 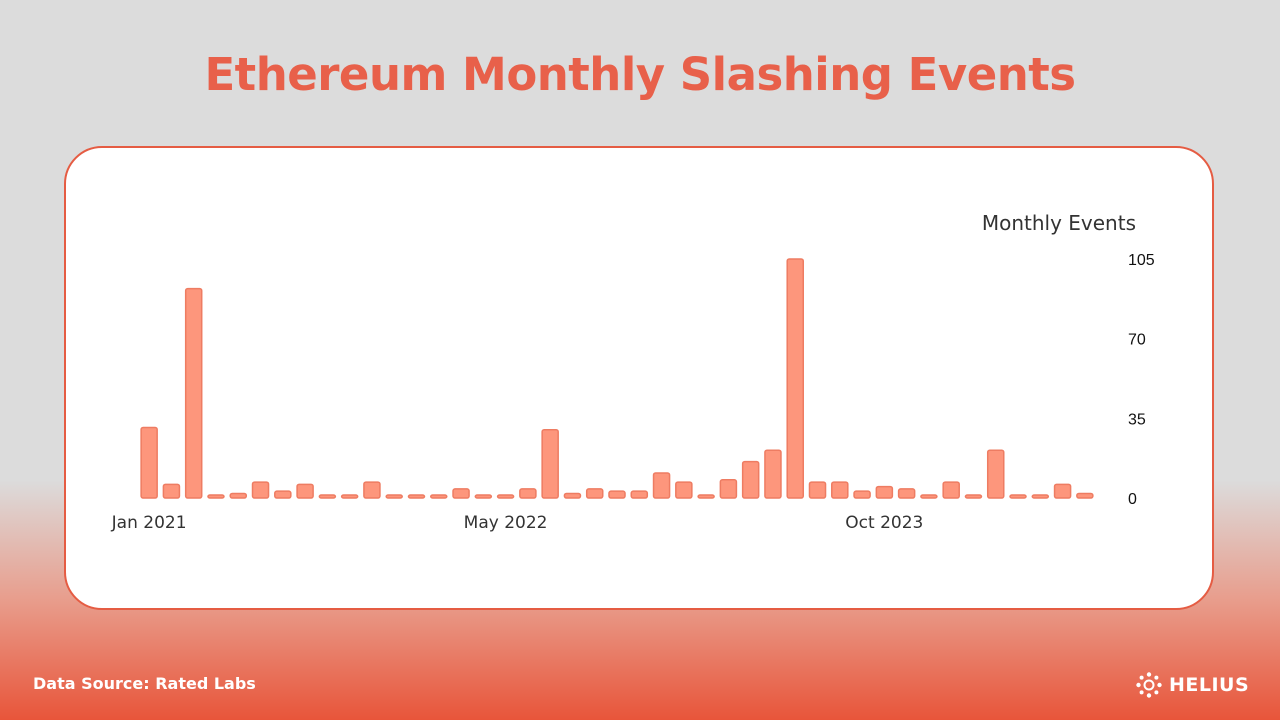 I want to click on bar-jan-2021, so click(x=149, y=462).